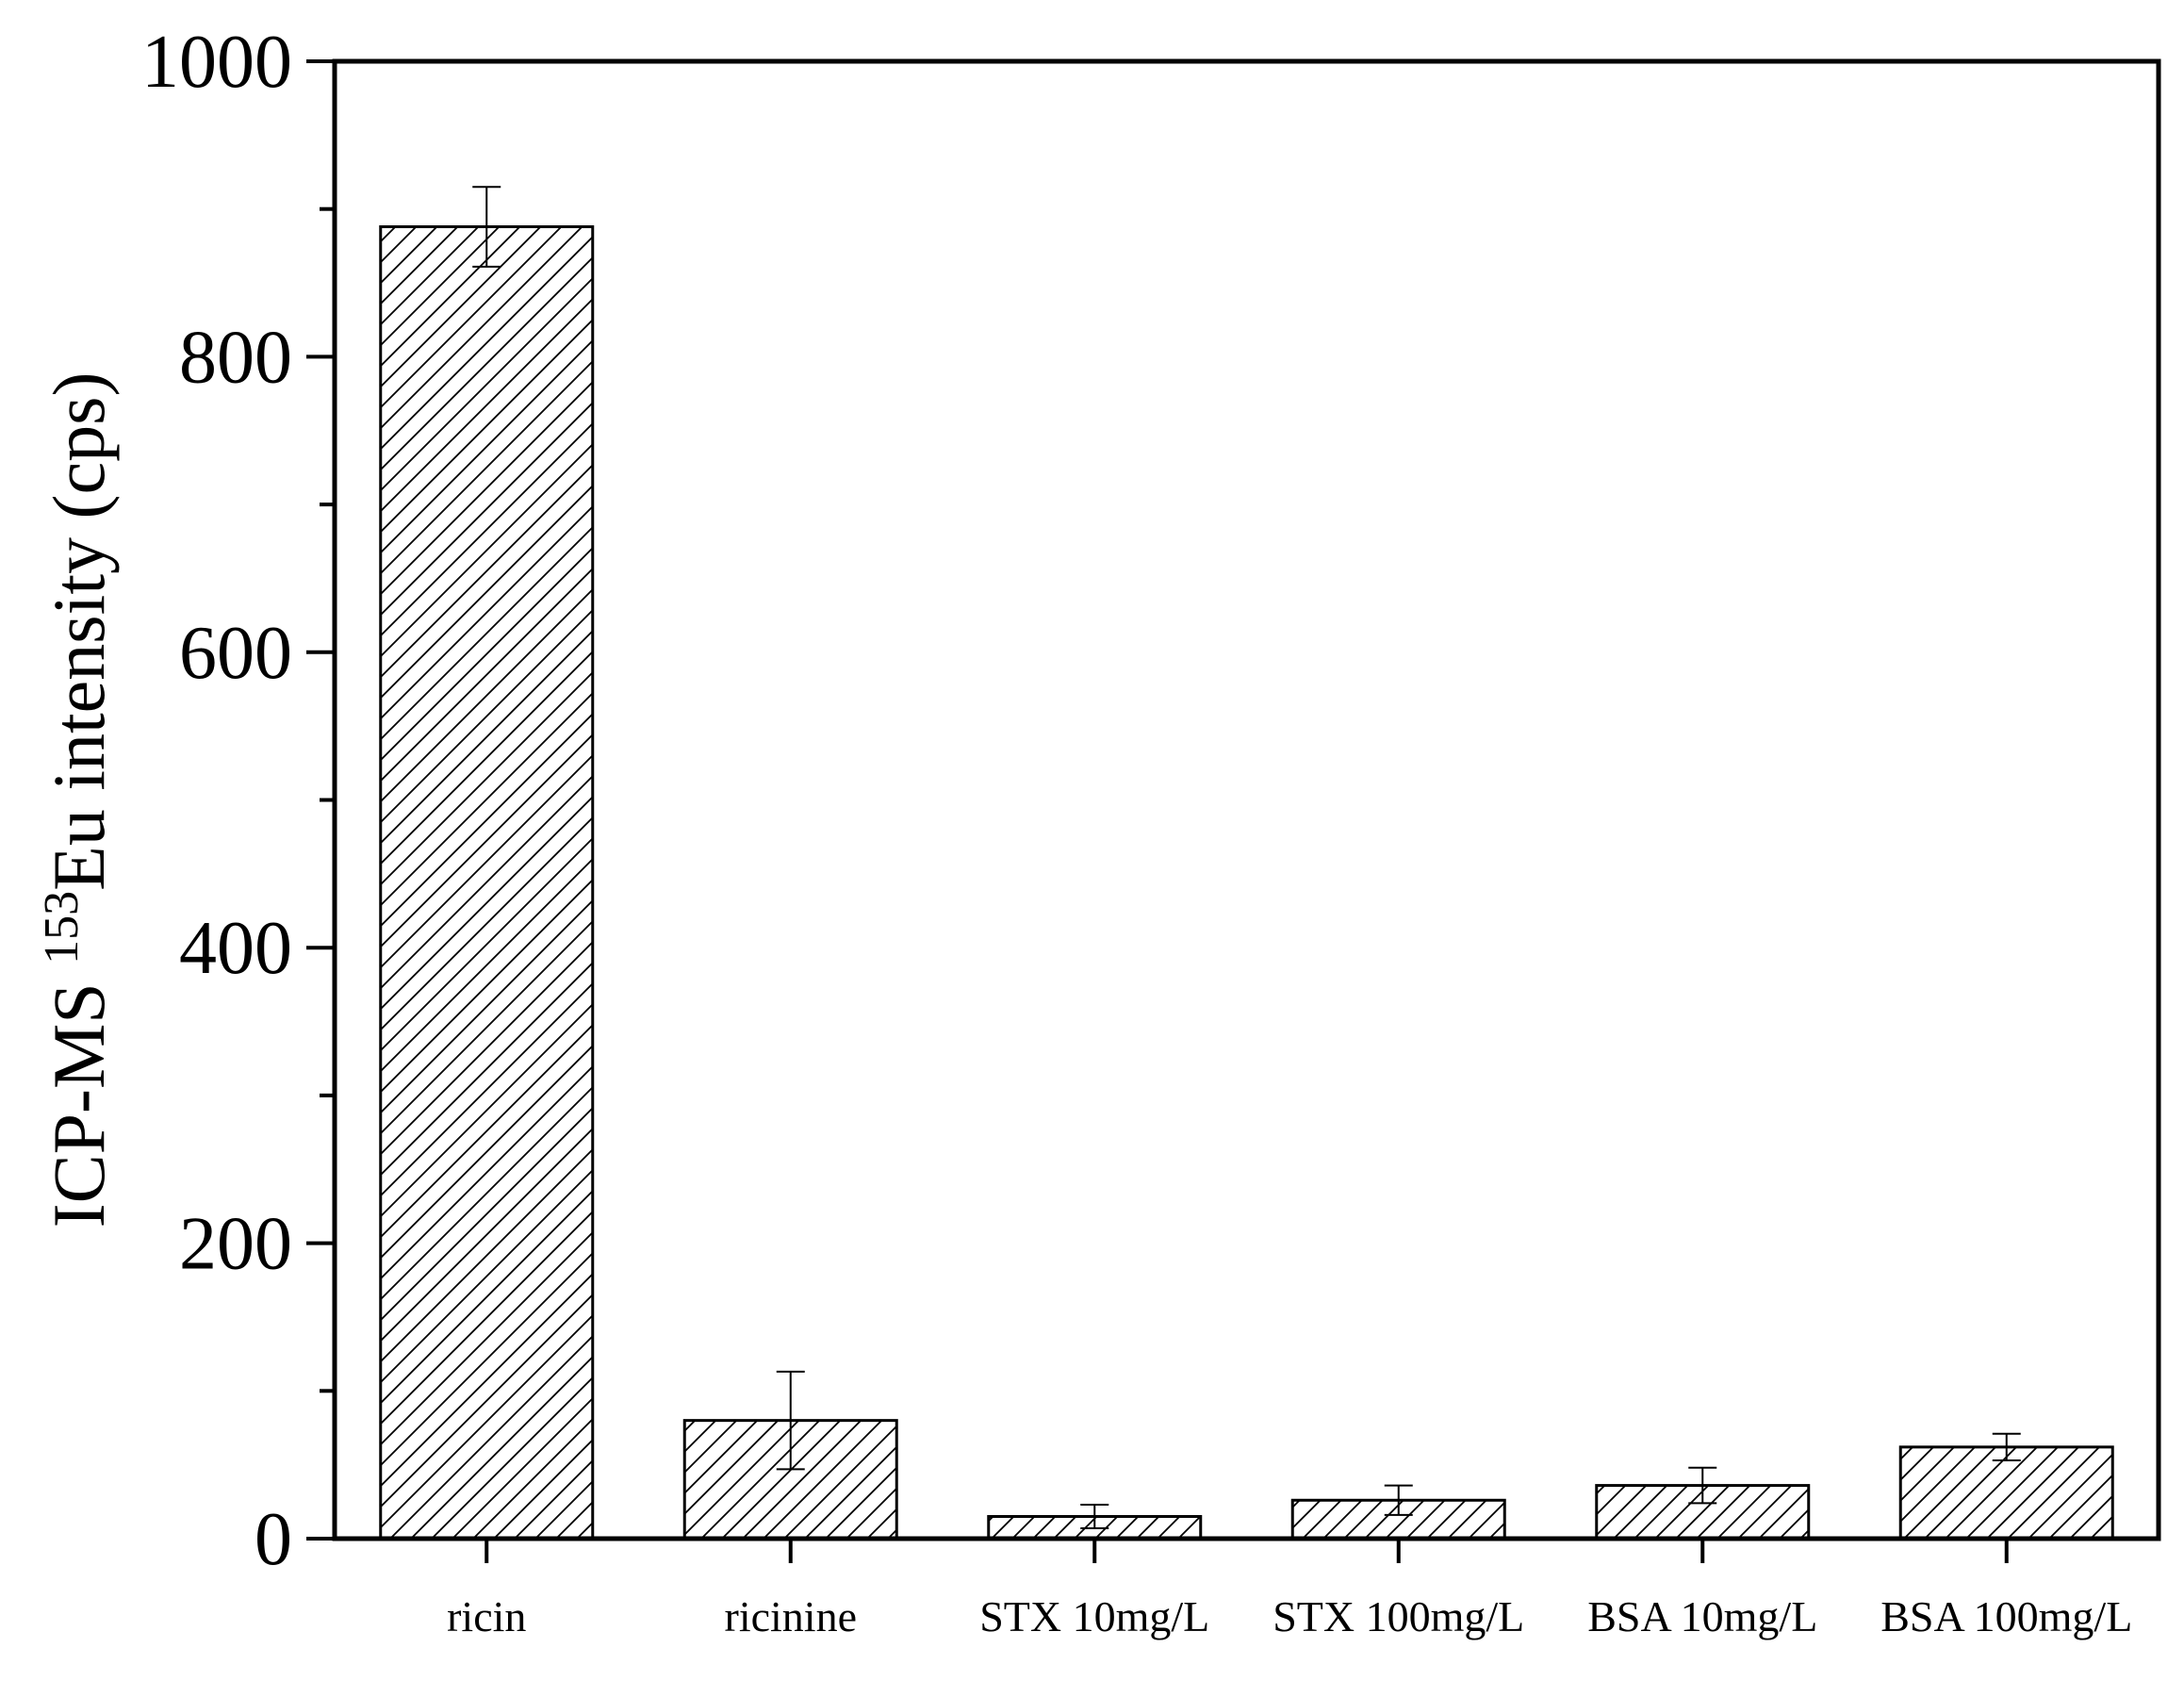 The image size is (2184, 1681). Describe the element at coordinates (273, 1540) in the screenshot. I see `y-tick-label-1: 0` at that location.